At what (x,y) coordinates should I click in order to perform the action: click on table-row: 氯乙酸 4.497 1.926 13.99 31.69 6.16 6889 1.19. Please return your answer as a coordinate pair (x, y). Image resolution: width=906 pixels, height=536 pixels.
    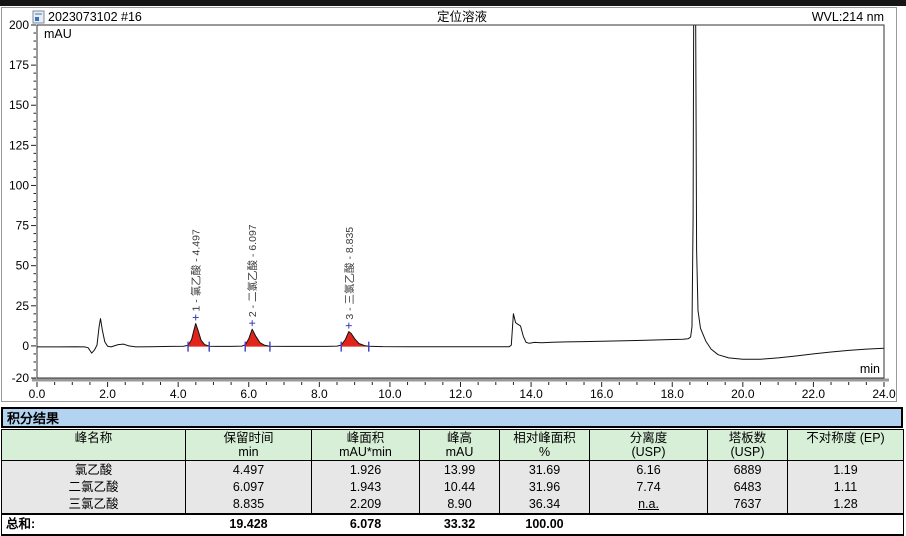
    Looking at the image, I should click on (452, 469).